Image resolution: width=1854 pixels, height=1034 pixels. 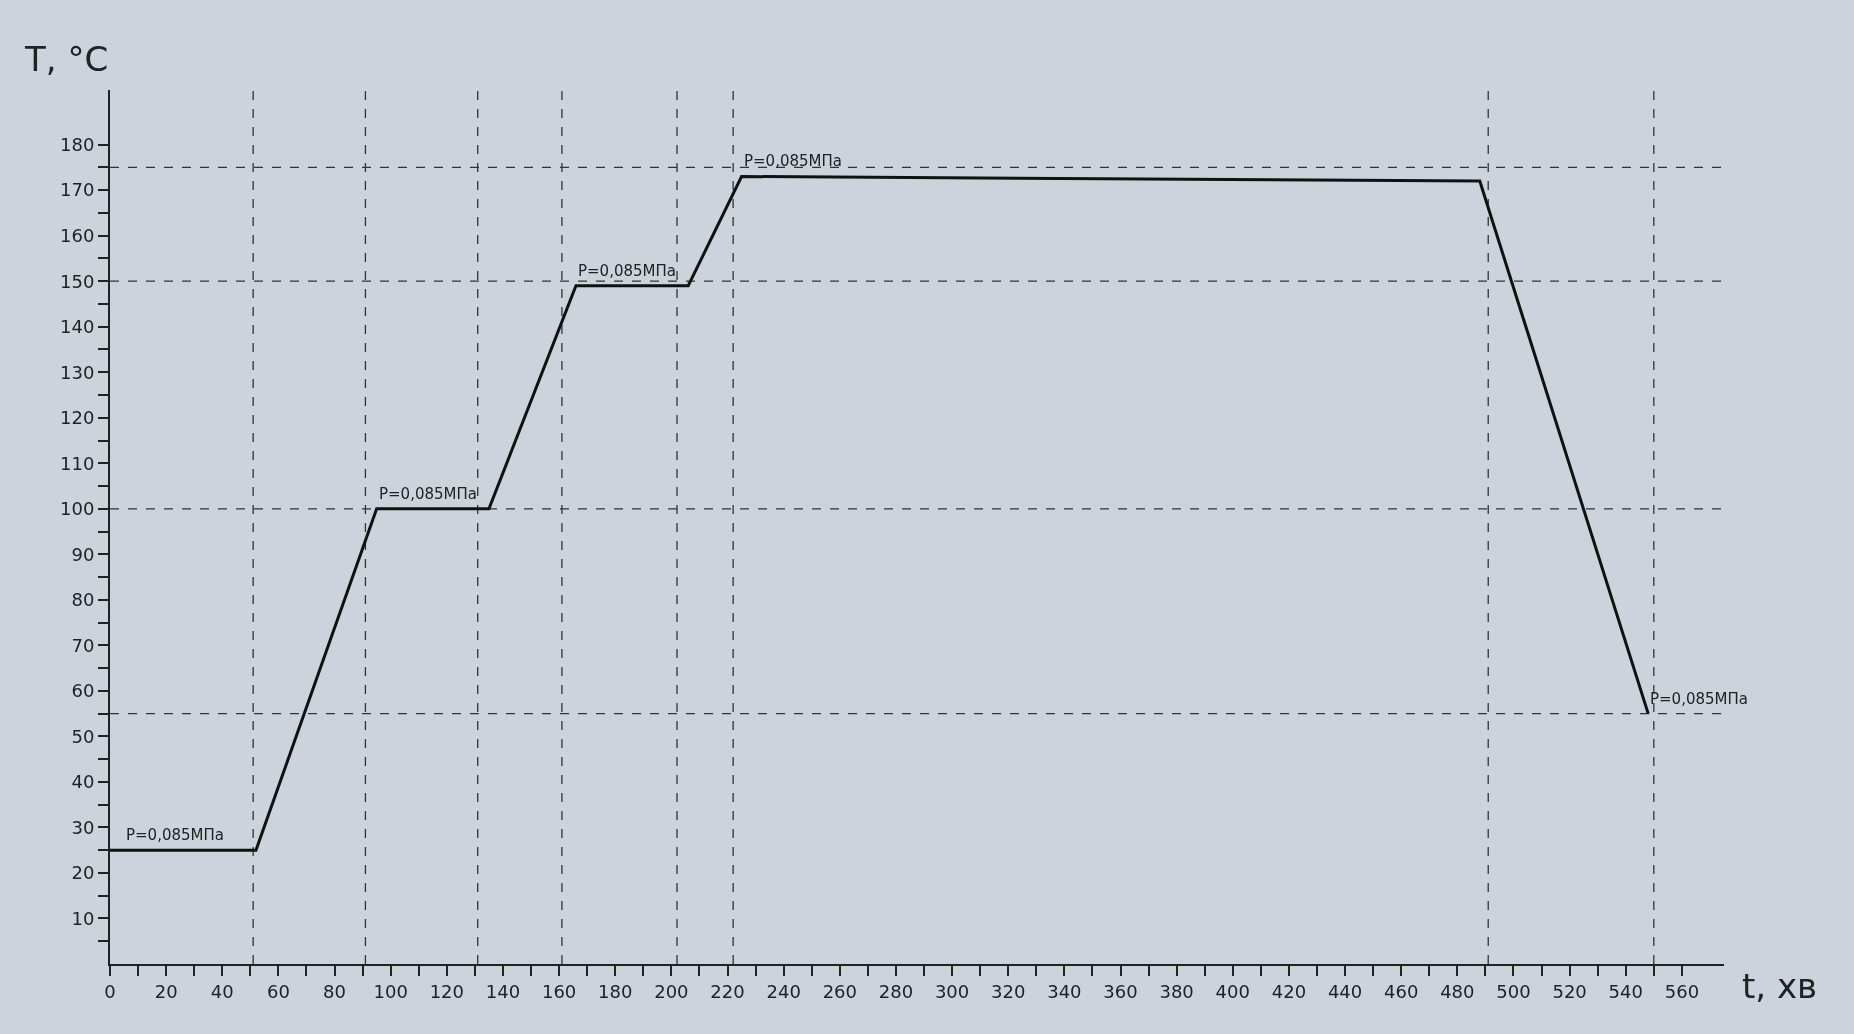 I want to click on y-tick-label: 20, so click(x=83, y=873).